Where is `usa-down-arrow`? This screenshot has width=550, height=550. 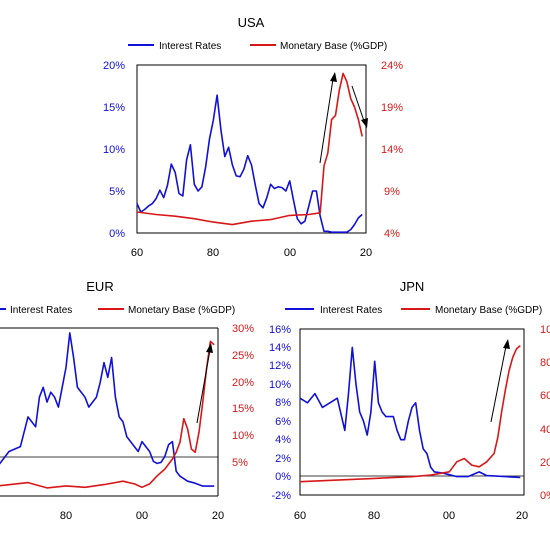 usa-down-arrow is located at coordinates (358, 103).